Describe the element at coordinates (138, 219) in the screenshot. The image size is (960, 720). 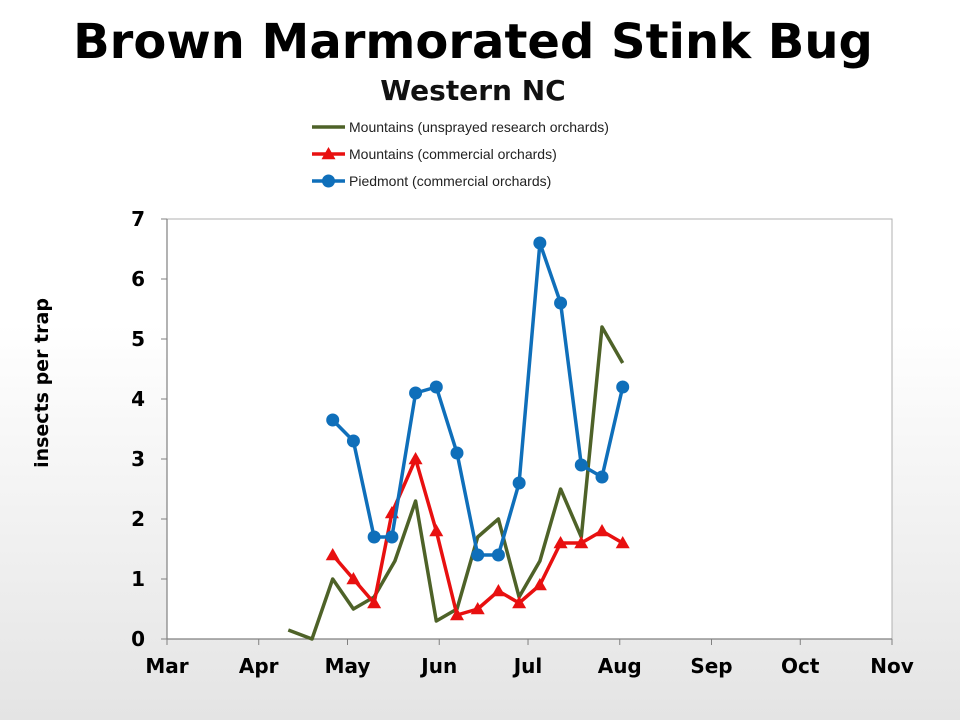
I see `y-tick-label: 7` at that location.